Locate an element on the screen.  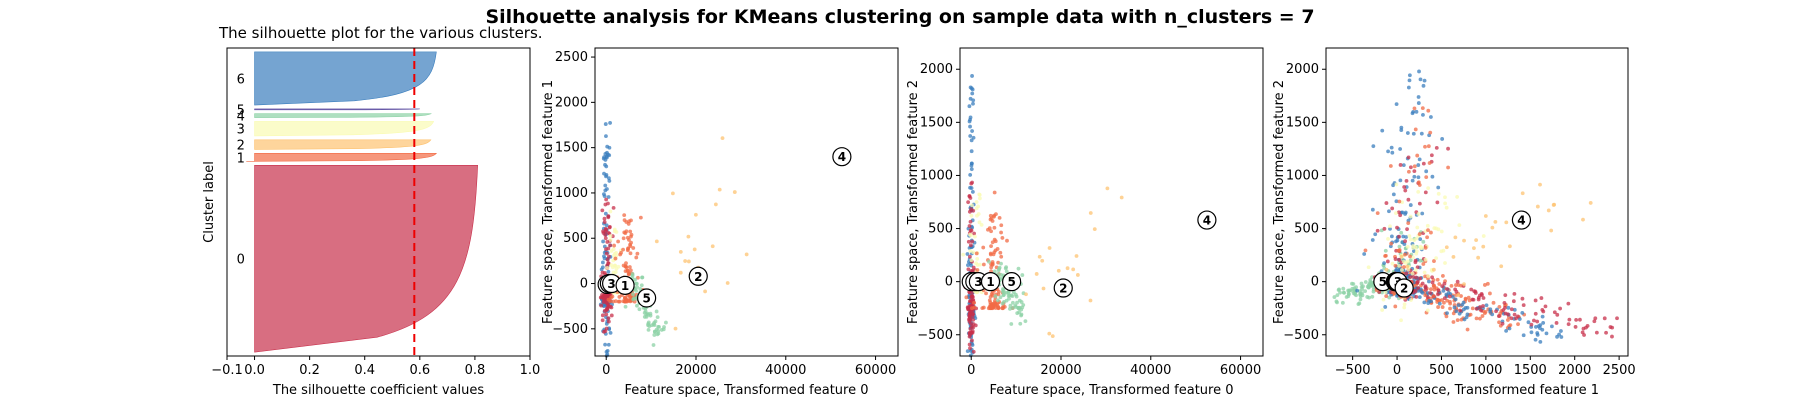
y-tick-label: −500 is located at coordinates (935, 335).